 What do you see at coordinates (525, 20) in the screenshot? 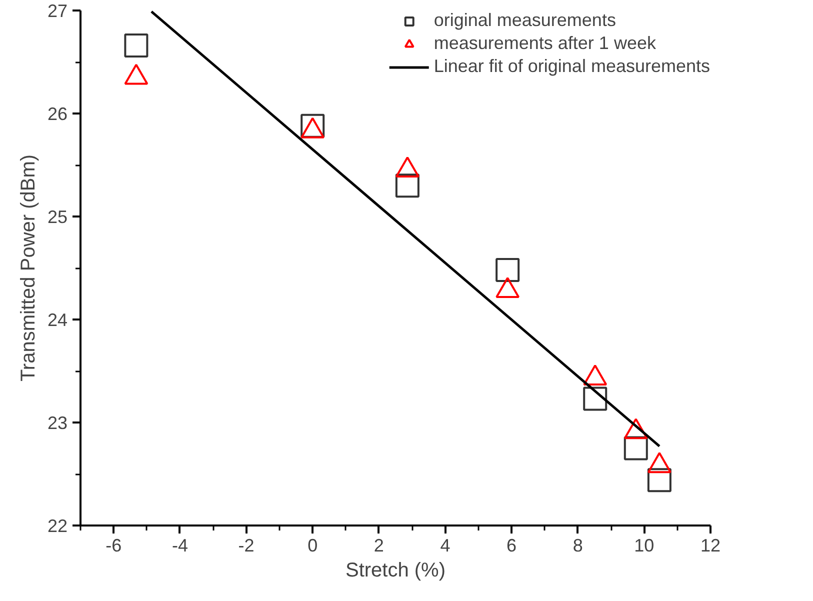
I see `legend-label: original measurements` at bounding box center [525, 20].